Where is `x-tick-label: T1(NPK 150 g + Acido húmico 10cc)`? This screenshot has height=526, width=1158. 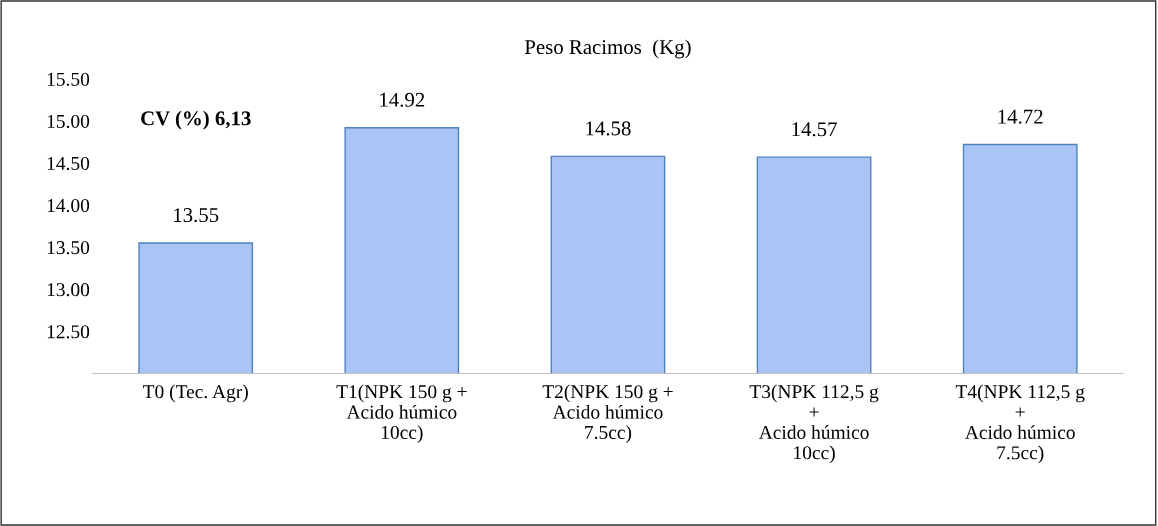 x-tick-label: T1(NPK 150 g + Acido húmico 10cc) is located at coordinates (401, 413).